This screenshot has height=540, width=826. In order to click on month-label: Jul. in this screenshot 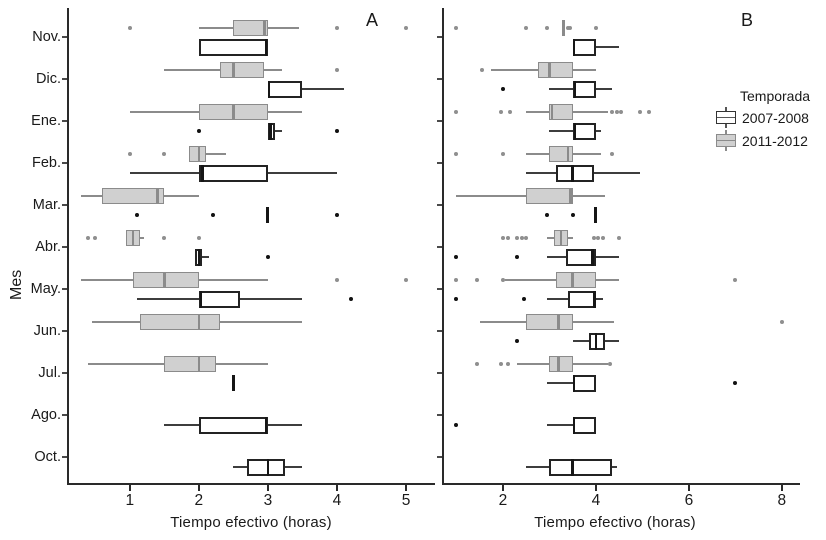, I will do `click(49, 373)`.